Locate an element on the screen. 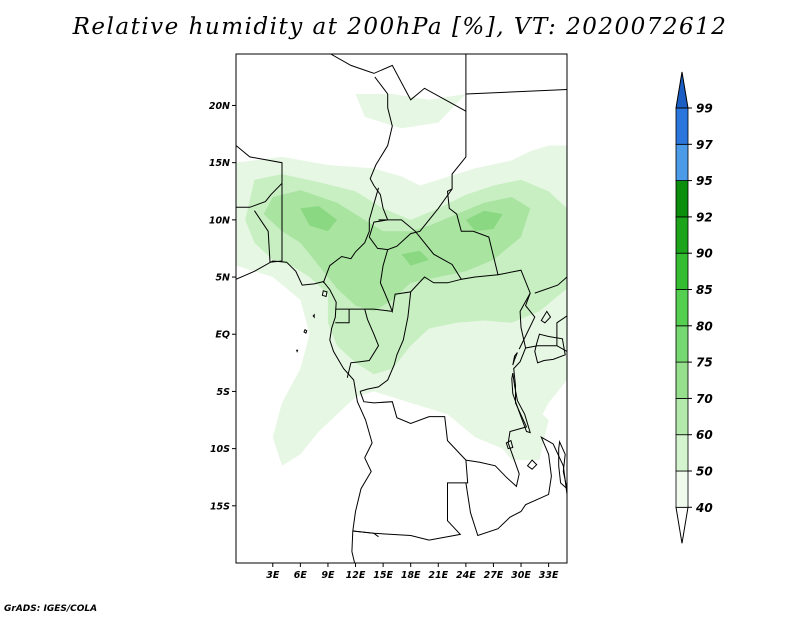 This screenshot has width=800, height=618. latitude-axis: 20N 15N 10N 5N EQ 5S 10S 15S is located at coordinates (222, 306).